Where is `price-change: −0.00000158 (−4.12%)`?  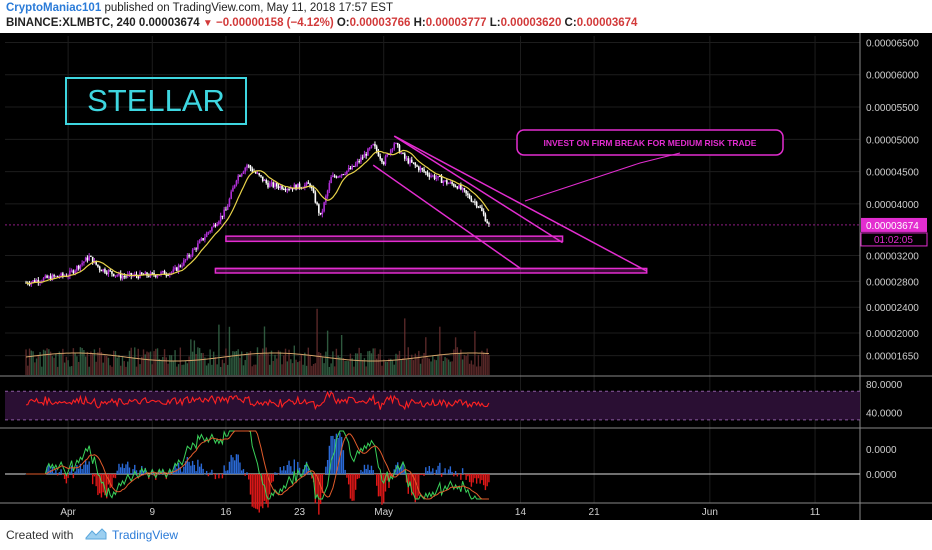 price-change: −0.00000158 (−4.12%) is located at coordinates (275, 23).